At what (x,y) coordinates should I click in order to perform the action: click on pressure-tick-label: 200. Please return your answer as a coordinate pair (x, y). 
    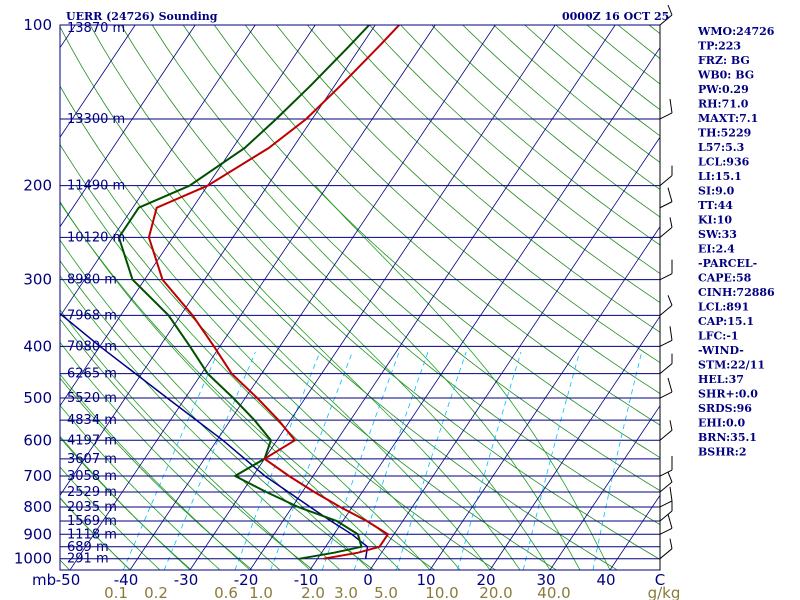
    Looking at the image, I should click on (37, 186).